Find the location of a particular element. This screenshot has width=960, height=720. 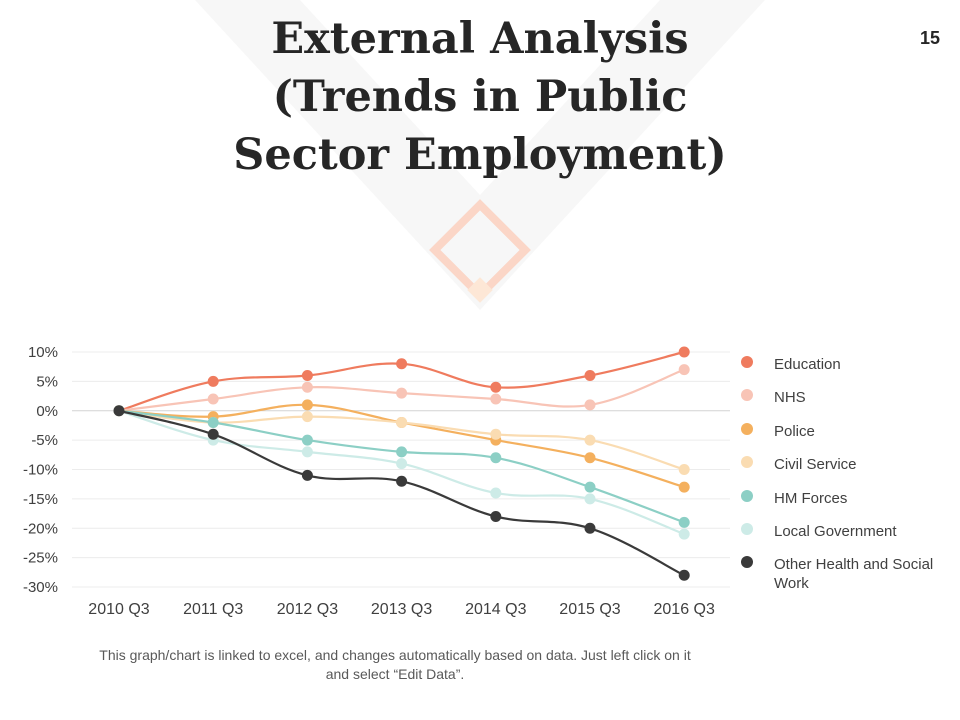

x-category-label: 2011 Q3 is located at coordinates (213, 609).